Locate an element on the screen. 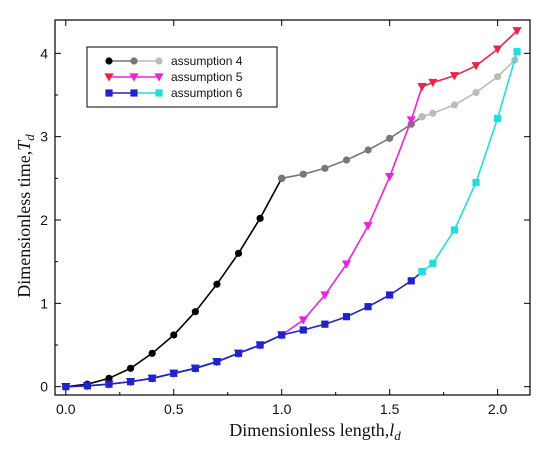 This screenshot has height=449, width=550. x-axis-title-text: Dimensionless length, is located at coordinates (309, 430).